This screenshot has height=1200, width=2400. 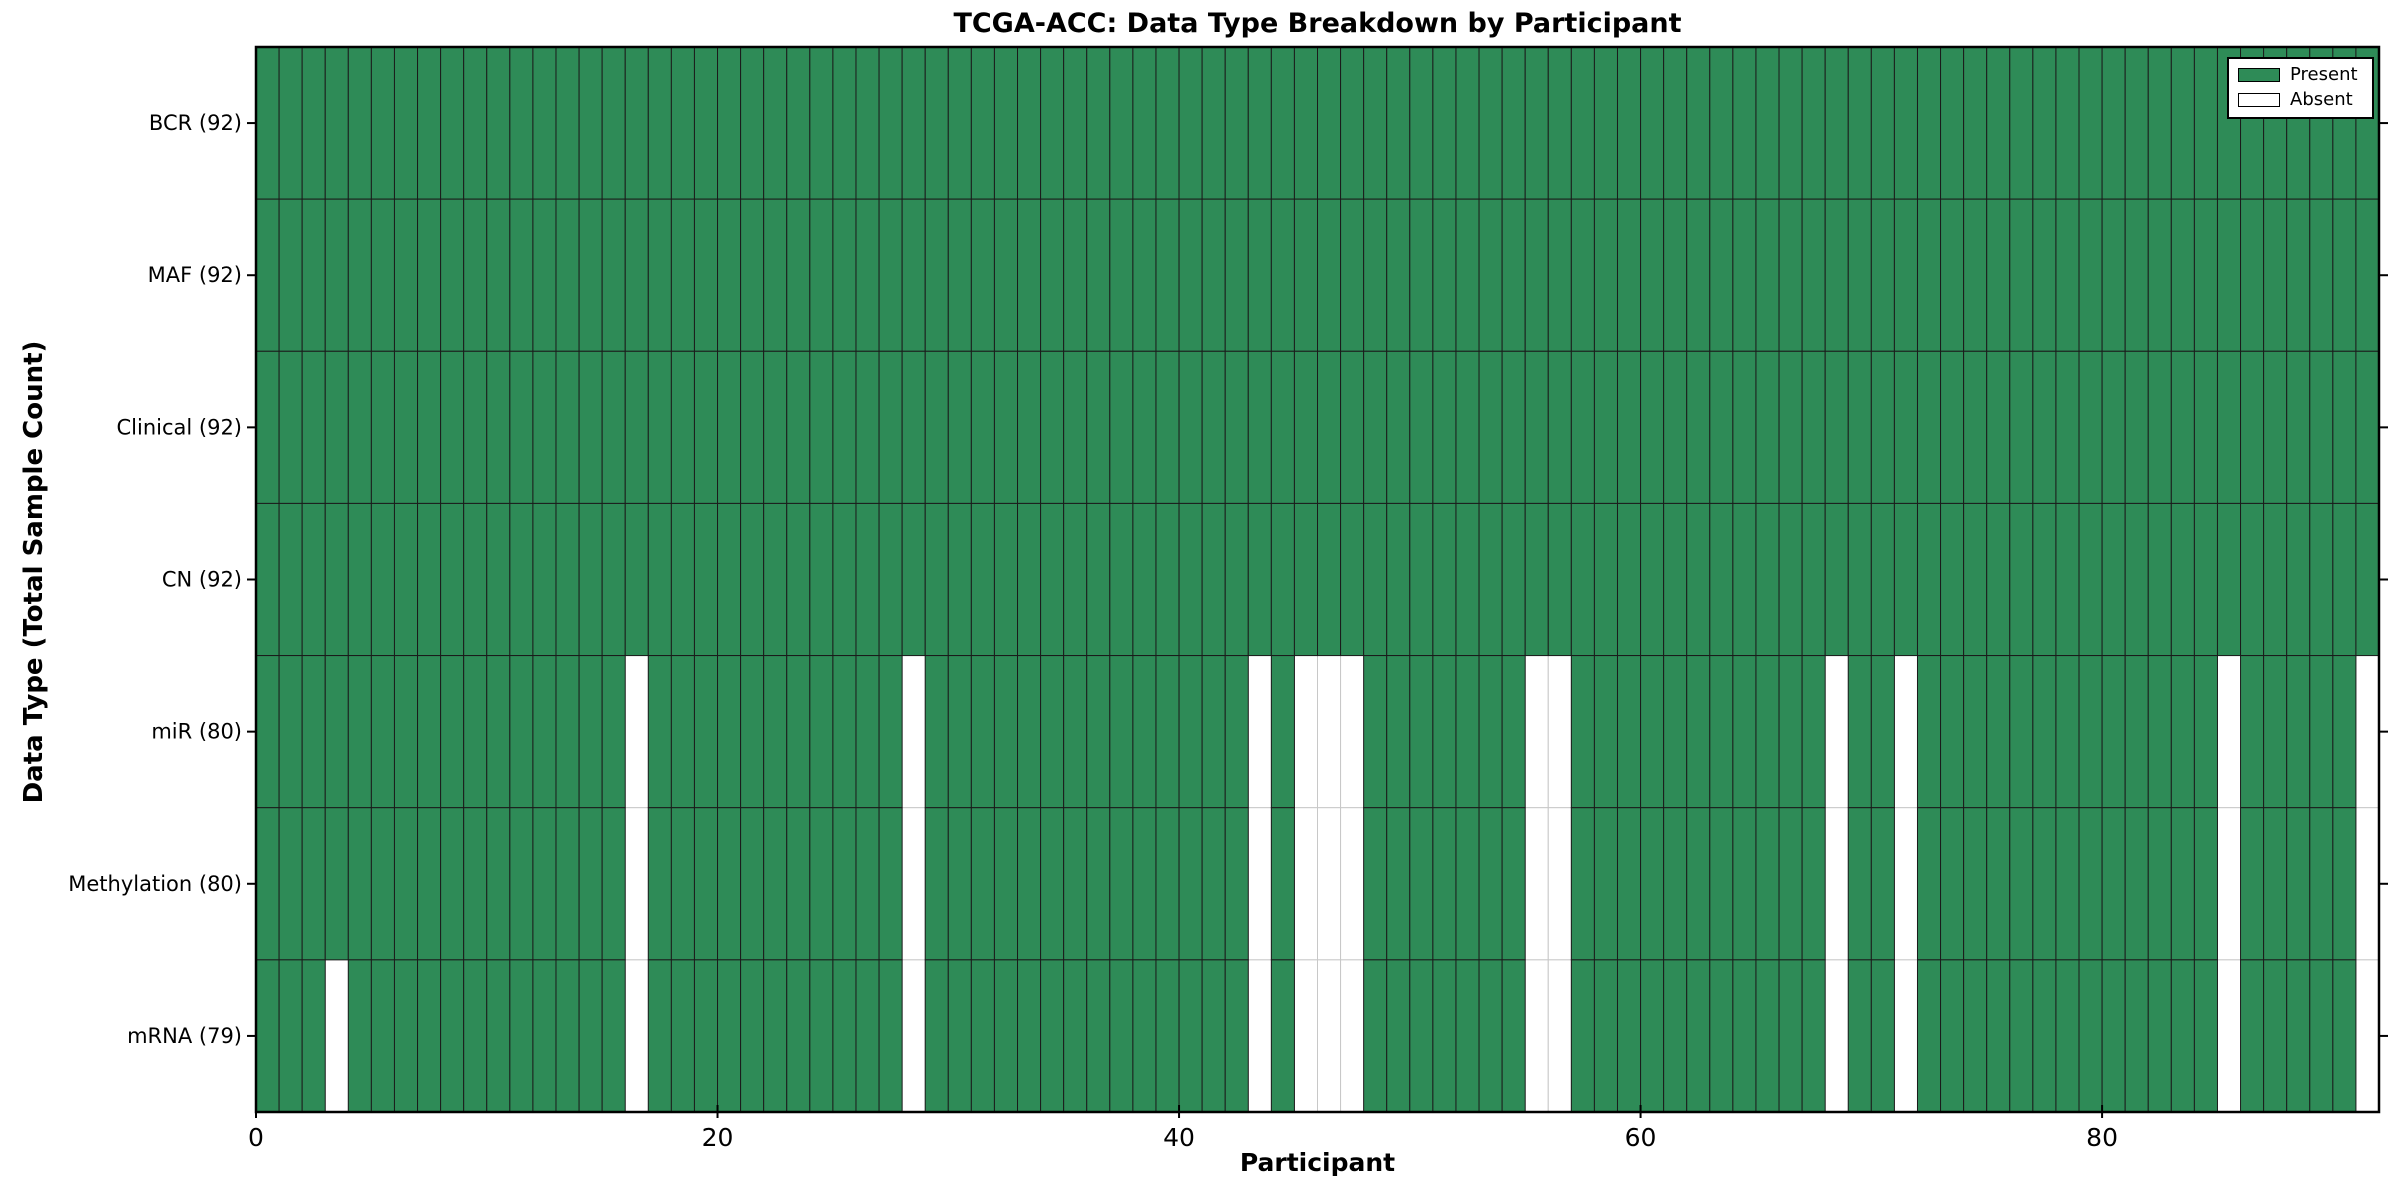 I want to click on y-tick-label: mRNA (79), so click(x=184, y=1036).